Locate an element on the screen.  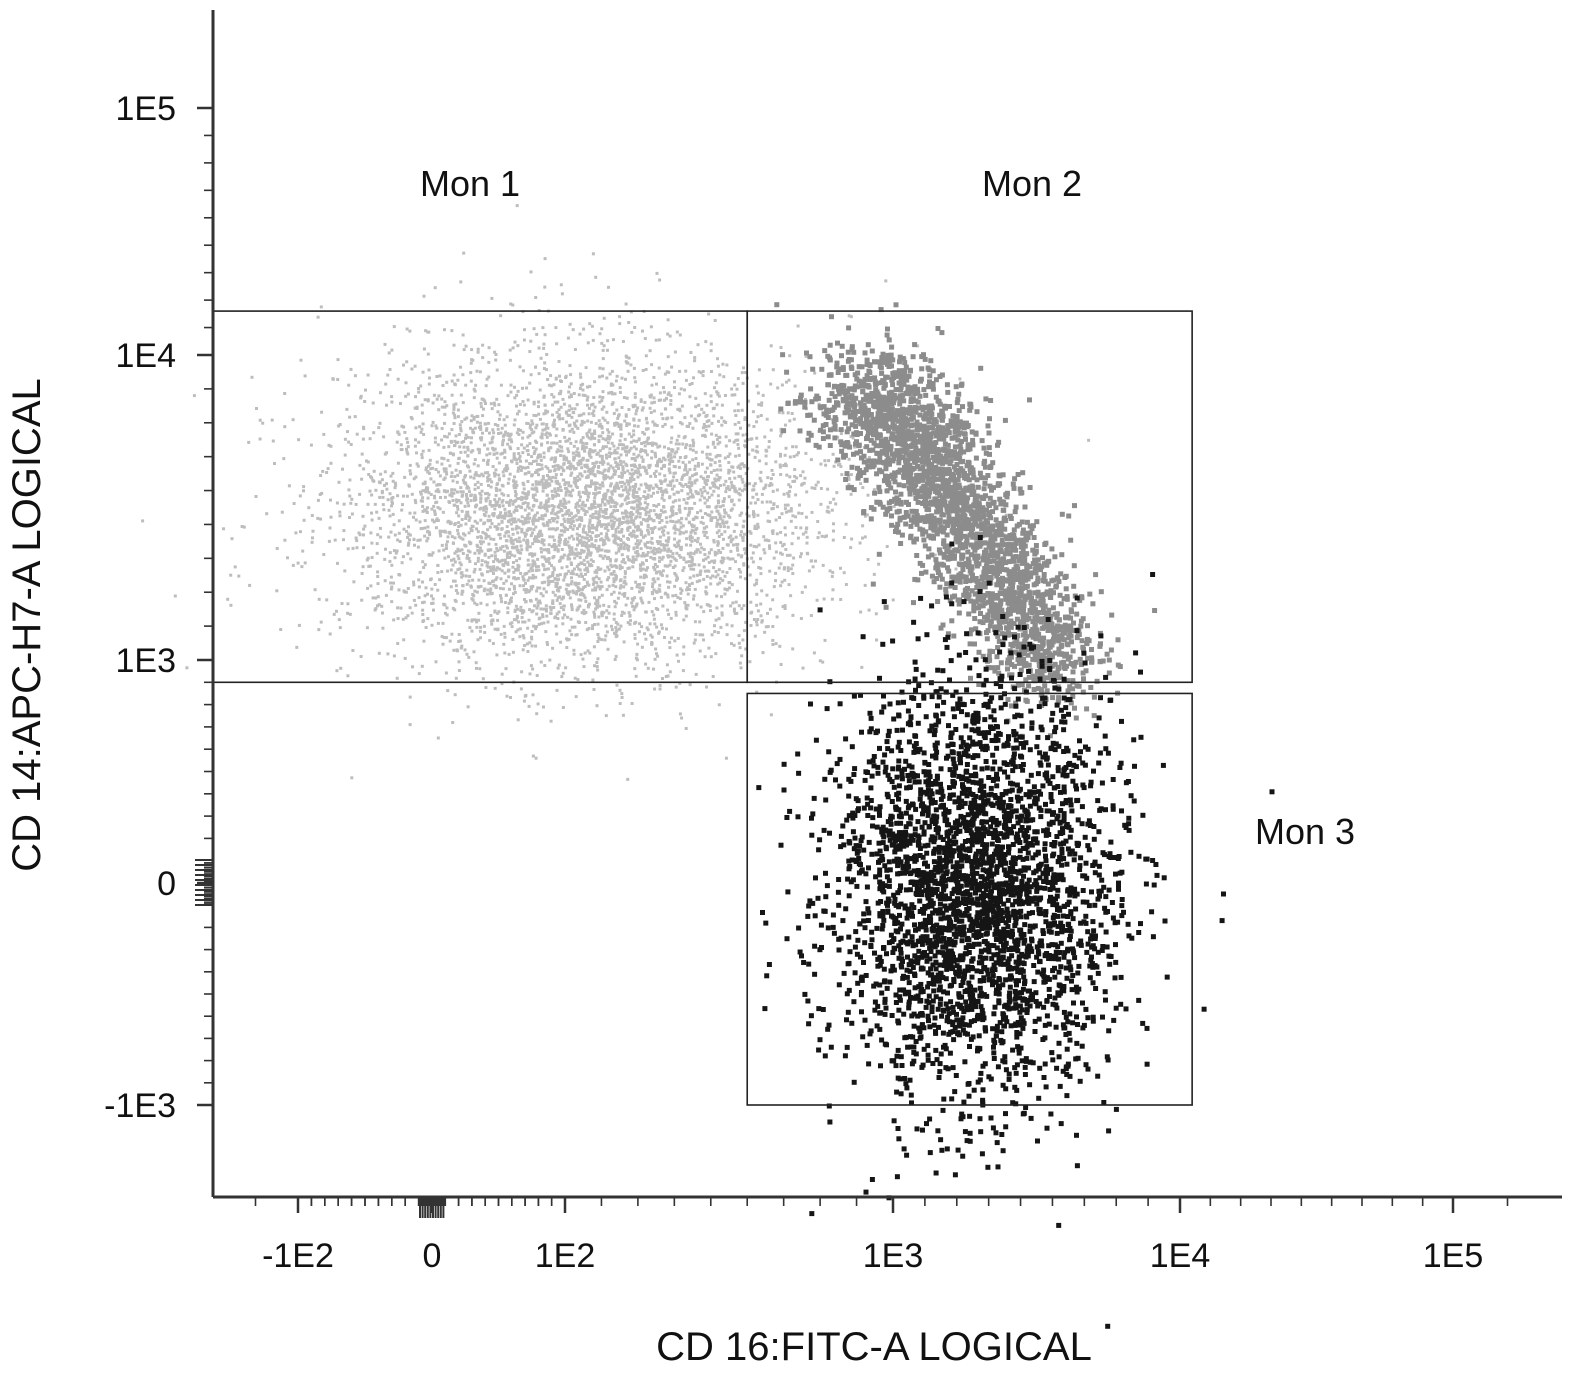
gate-label: Mon 1 is located at coordinates (470, 183).